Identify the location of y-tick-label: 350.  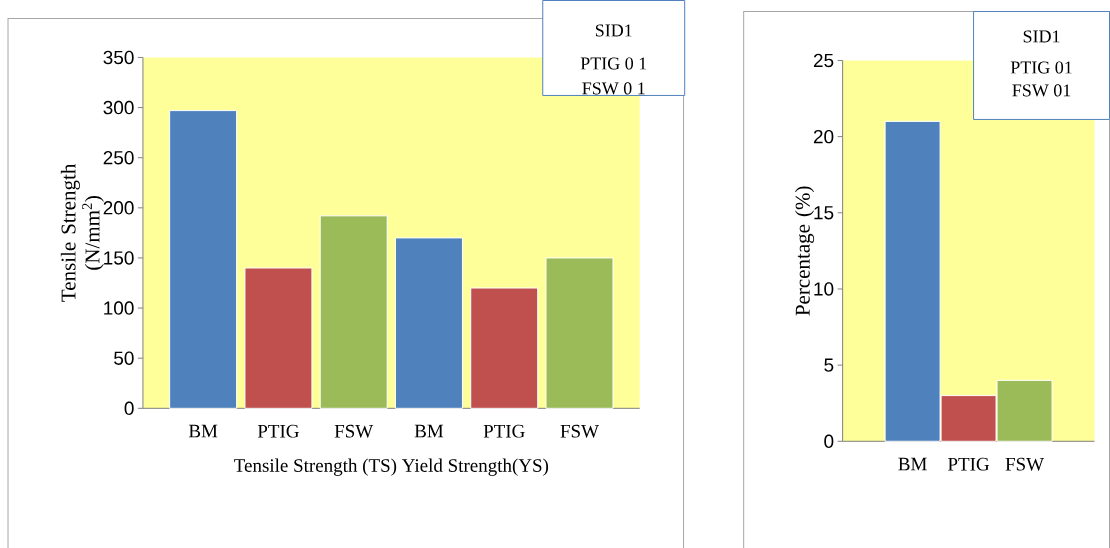
(118, 57).